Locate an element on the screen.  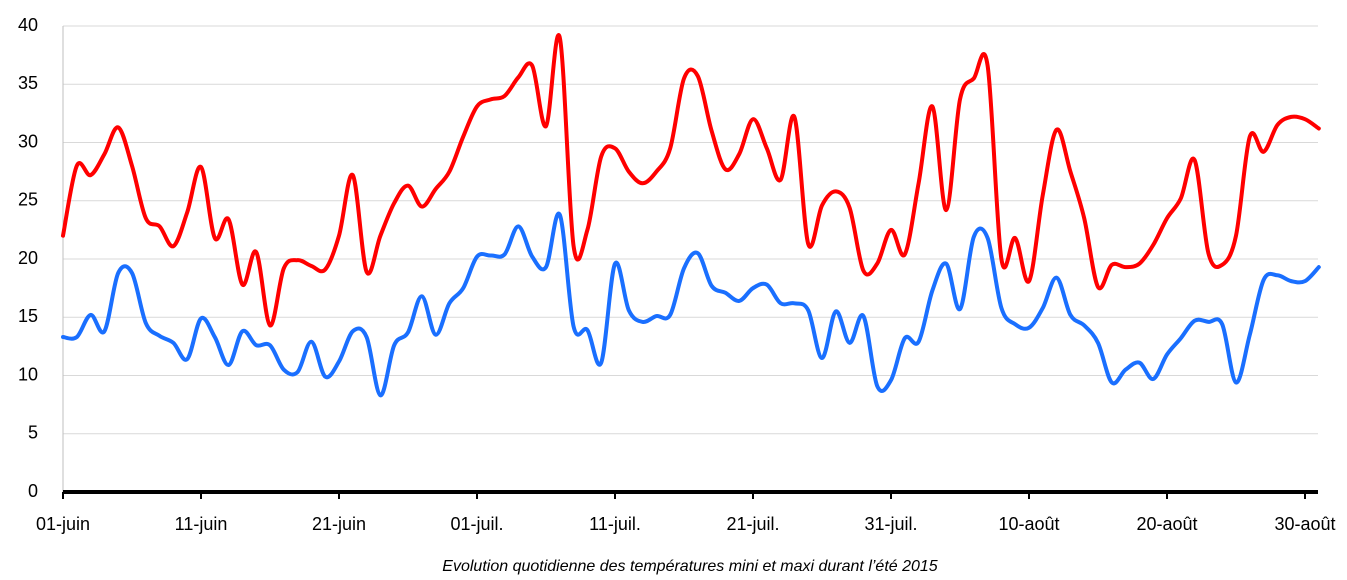
y-tick-label: 5 is located at coordinates (33, 433).